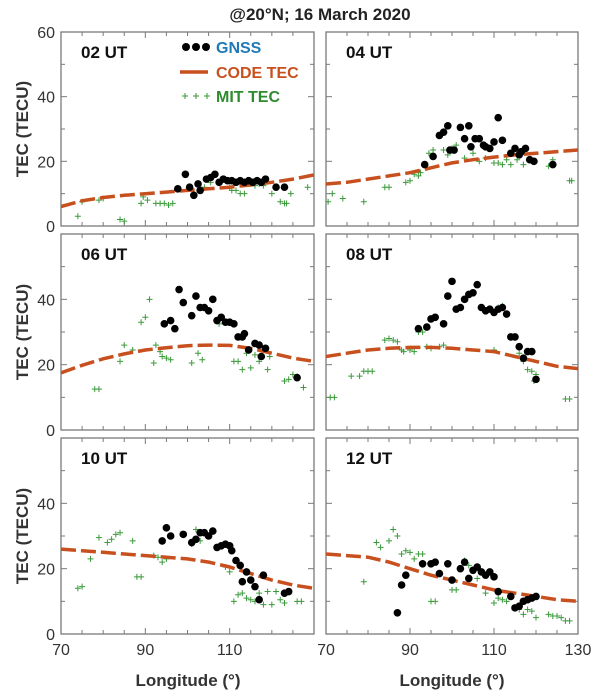  What do you see at coordinates (22, 129) in the screenshot?
I see `y-axis-label-row1: TEC (TECU)` at bounding box center [22, 129].